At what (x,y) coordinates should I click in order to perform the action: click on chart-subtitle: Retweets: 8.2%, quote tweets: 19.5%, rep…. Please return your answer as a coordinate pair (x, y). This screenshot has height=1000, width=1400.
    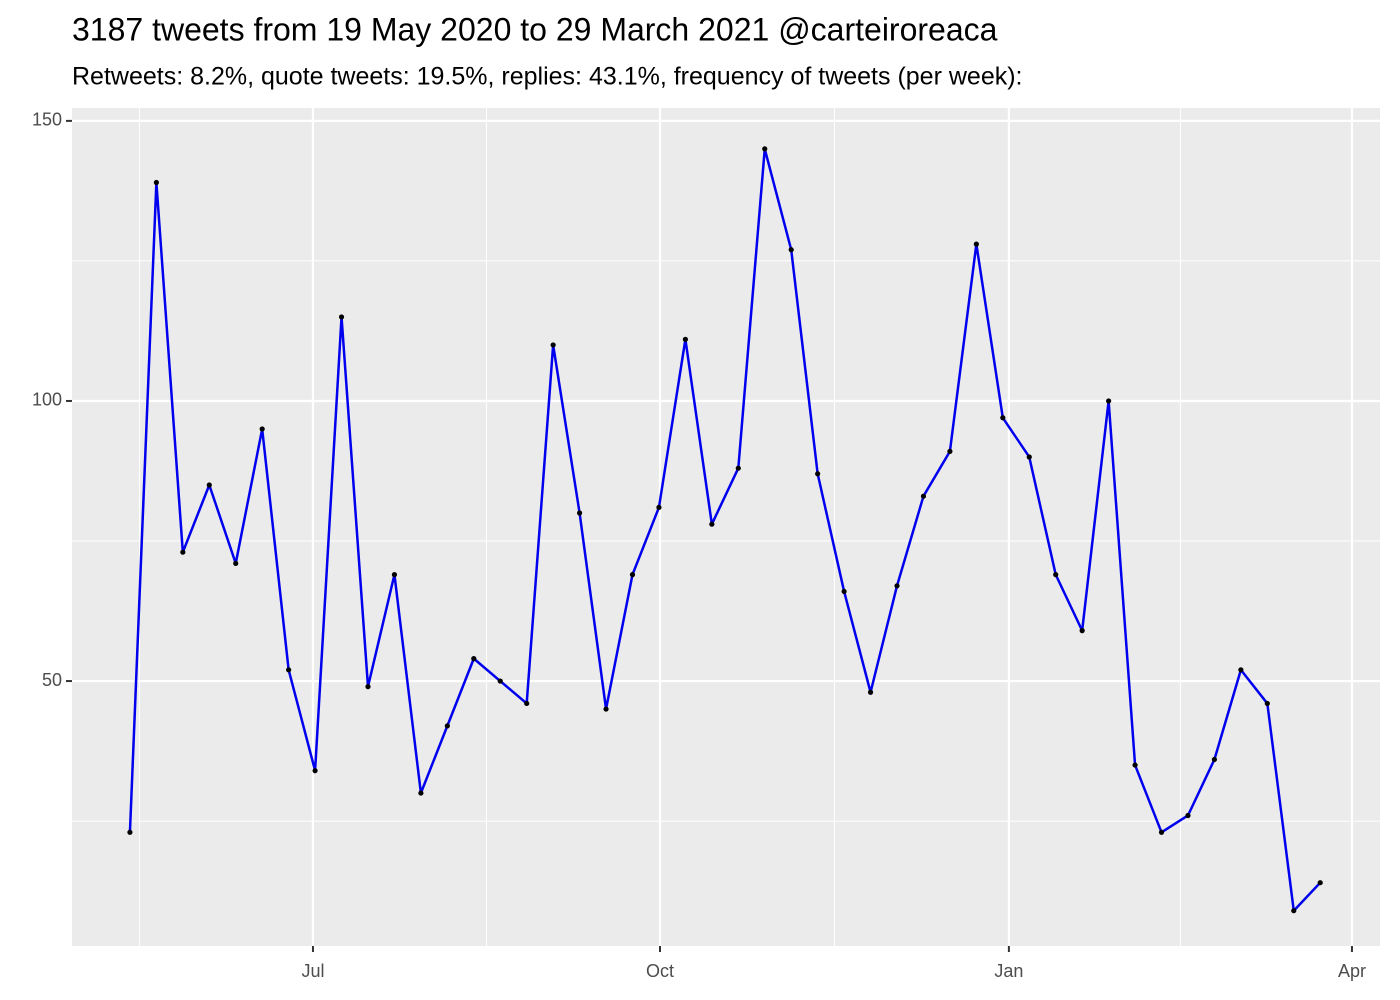
    Looking at the image, I should click on (547, 77).